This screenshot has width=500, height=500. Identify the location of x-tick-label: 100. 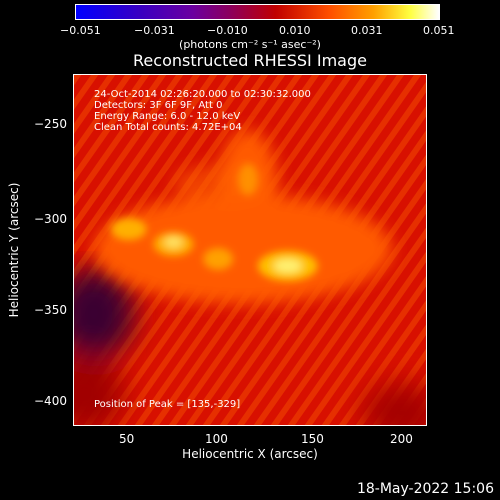
(216, 439).